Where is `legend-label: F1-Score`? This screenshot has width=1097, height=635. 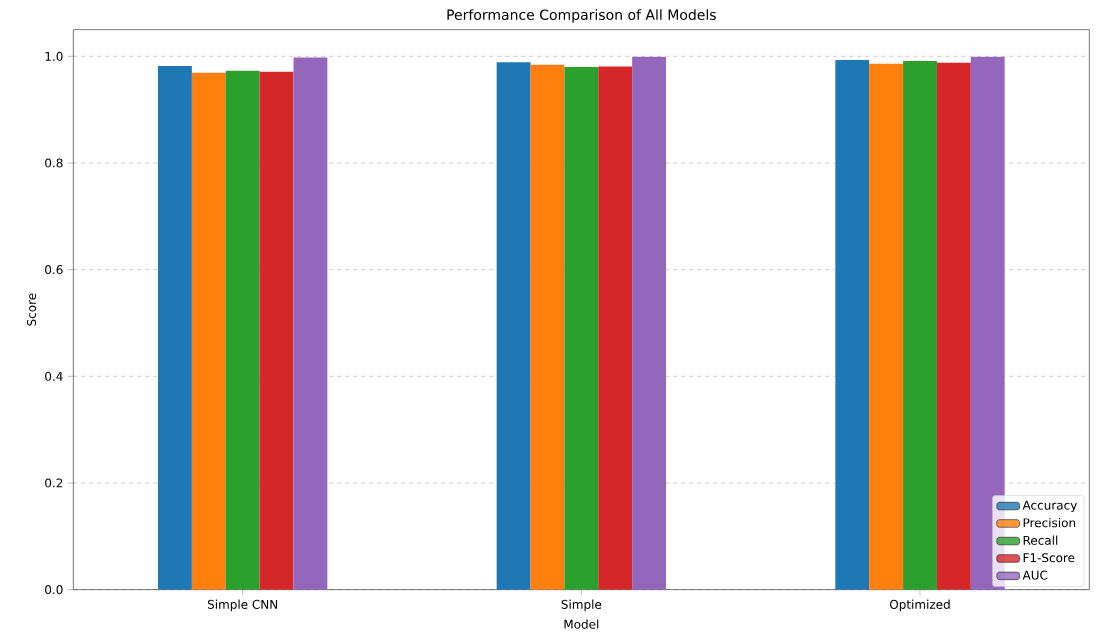
legend-label: F1-Score is located at coordinates (1049, 558).